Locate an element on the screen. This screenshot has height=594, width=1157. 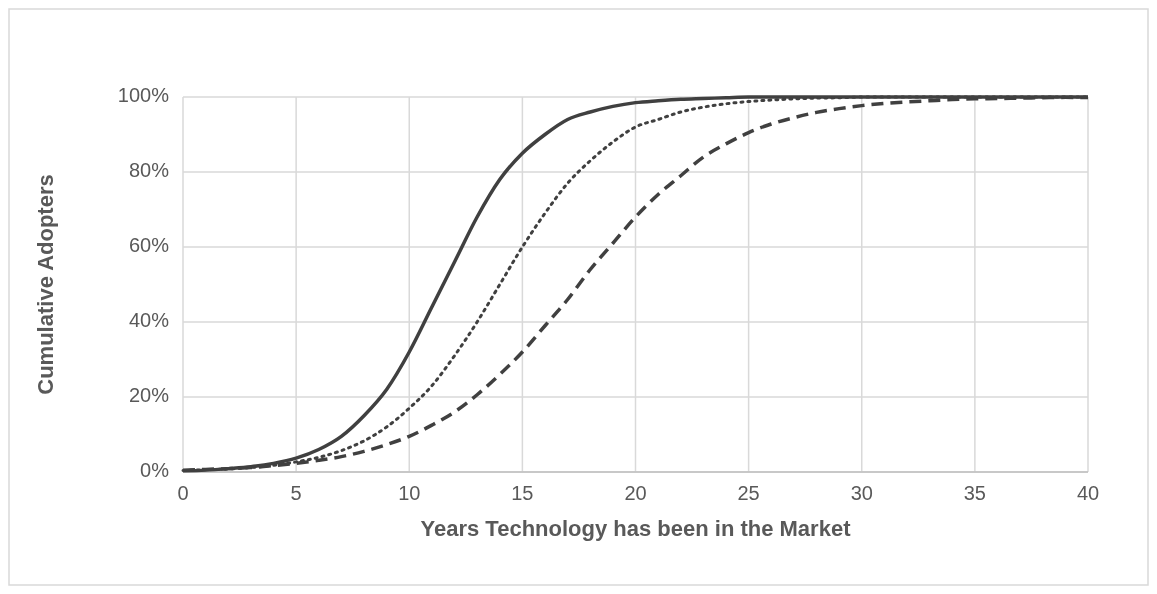
x-tick-label: 10 is located at coordinates (409, 493).